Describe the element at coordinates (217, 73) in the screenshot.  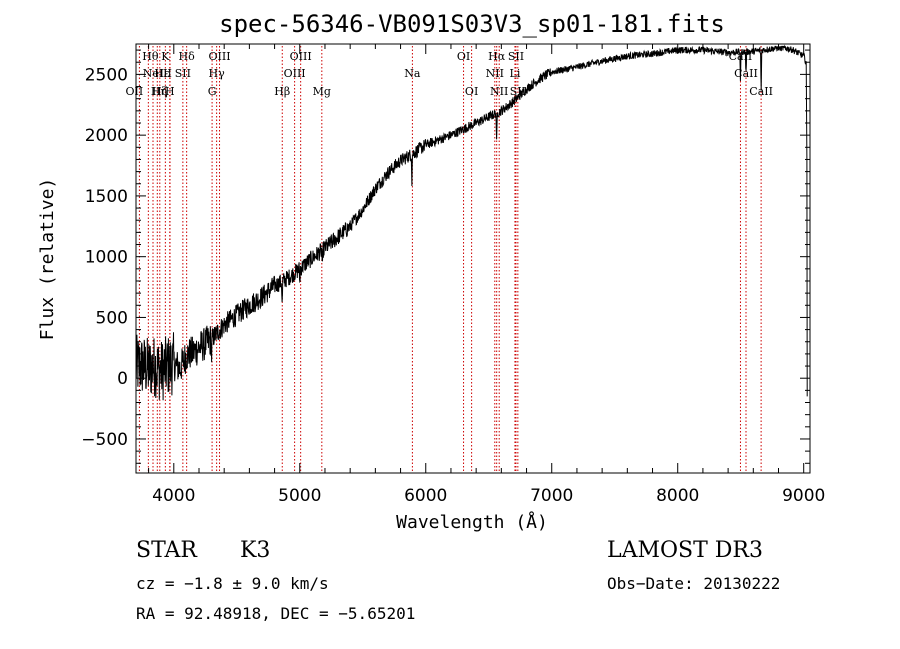
I see `spectral-line-label: Hγ` at that location.